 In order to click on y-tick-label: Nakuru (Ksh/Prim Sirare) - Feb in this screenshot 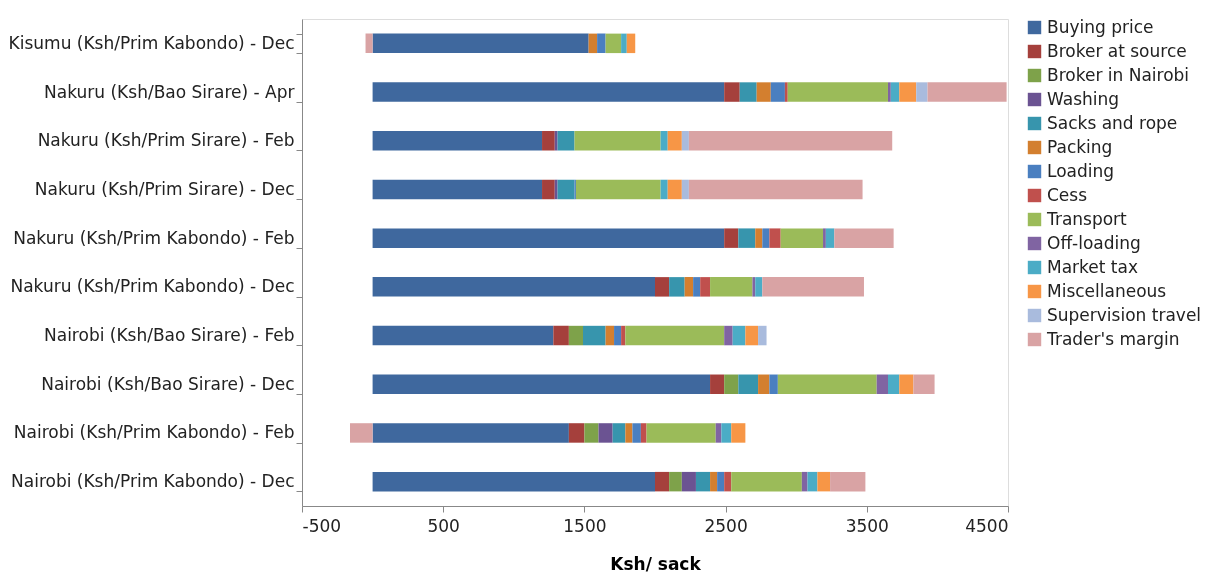, I will do `click(166, 140)`.